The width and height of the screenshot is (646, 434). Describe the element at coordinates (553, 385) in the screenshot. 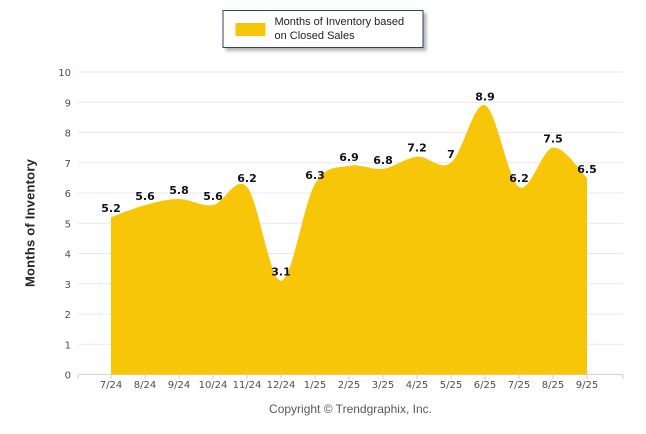

I see `x-tick-label: 8/25` at that location.